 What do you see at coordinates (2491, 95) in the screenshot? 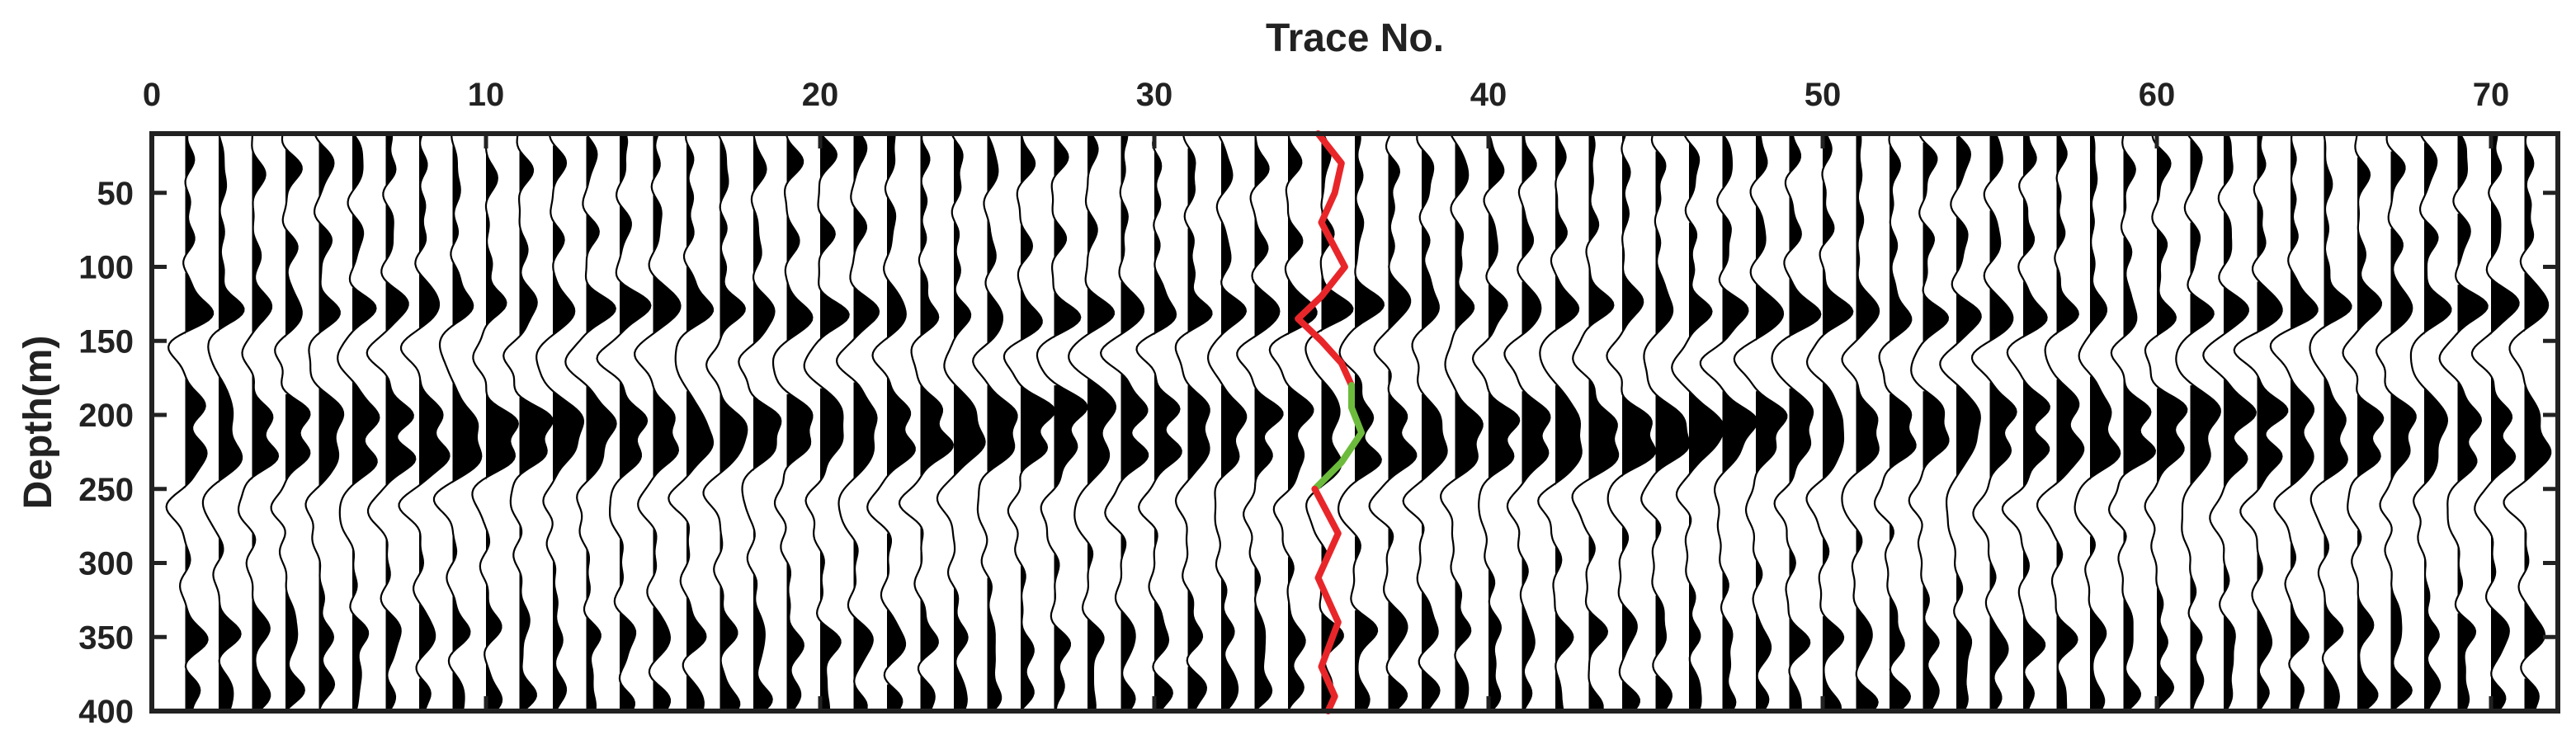
I see `x-tick-label: 70` at bounding box center [2491, 95].